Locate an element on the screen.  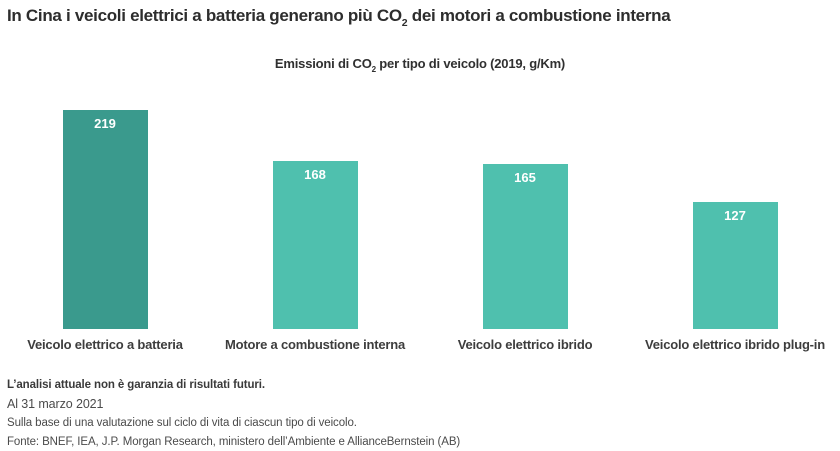
chart-column: 168 is located at coordinates (315, 211).